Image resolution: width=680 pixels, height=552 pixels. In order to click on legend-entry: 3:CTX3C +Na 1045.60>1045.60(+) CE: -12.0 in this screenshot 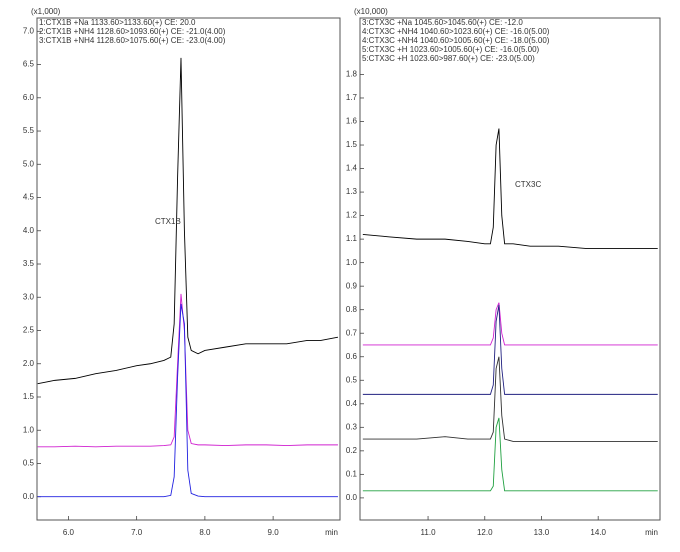, I will do `click(442, 22)`.